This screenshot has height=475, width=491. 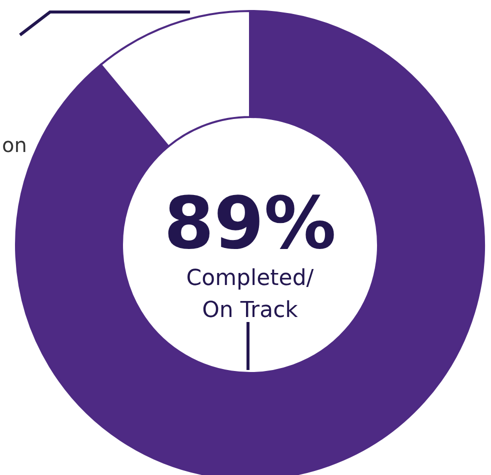 I want to click on text: on, so click(x=14, y=145).